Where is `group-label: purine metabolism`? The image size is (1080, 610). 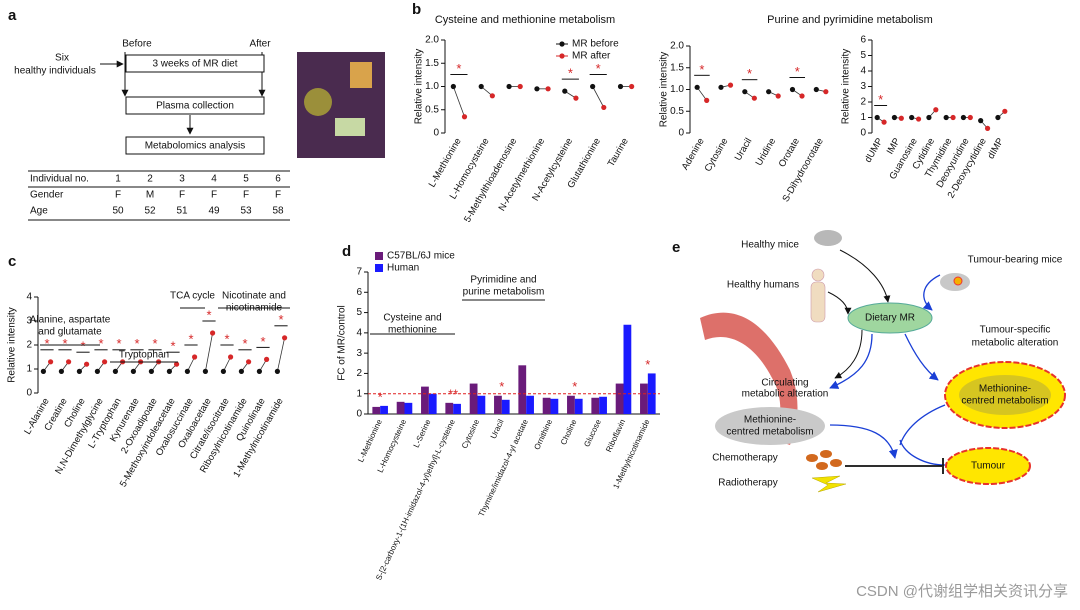 group-label: purine metabolism is located at coordinates (504, 292).